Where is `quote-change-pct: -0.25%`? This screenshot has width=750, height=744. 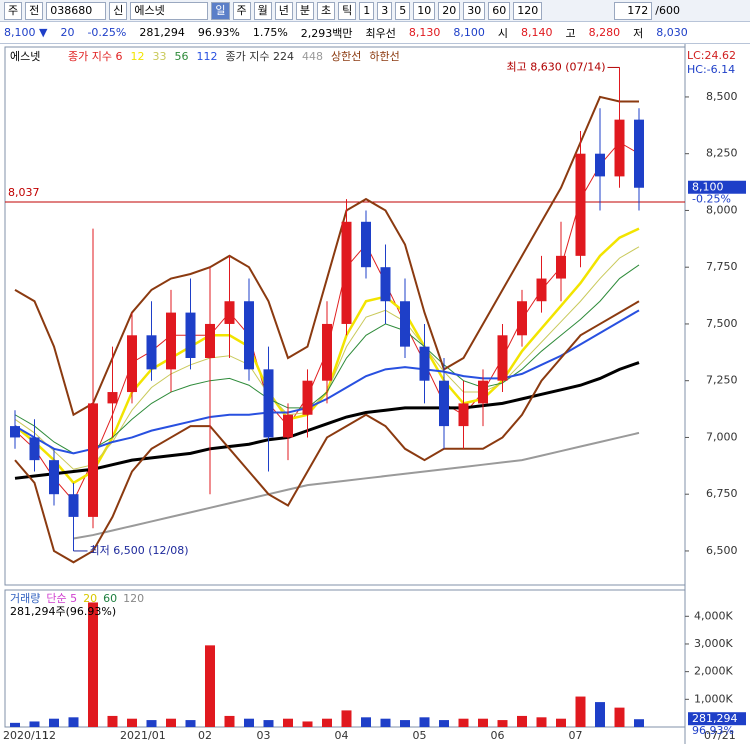
quote-change-pct: -0.25% is located at coordinates (107, 32).